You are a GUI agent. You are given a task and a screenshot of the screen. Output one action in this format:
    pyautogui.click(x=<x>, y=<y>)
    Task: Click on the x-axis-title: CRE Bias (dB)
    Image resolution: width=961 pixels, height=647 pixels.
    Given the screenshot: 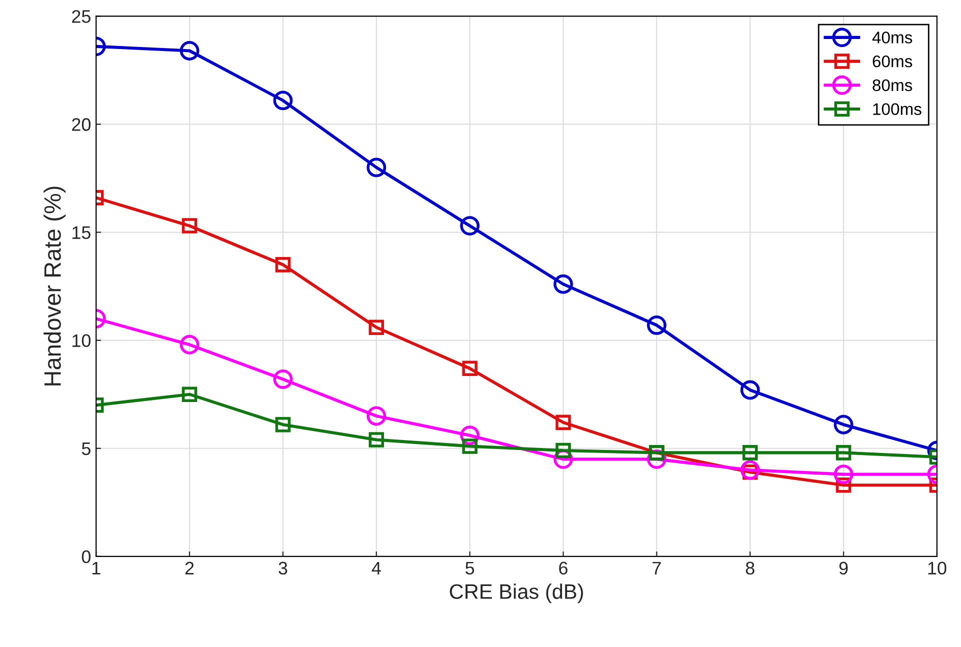 What is the action you would take?
    pyautogui.click(x=516, y=594)
    